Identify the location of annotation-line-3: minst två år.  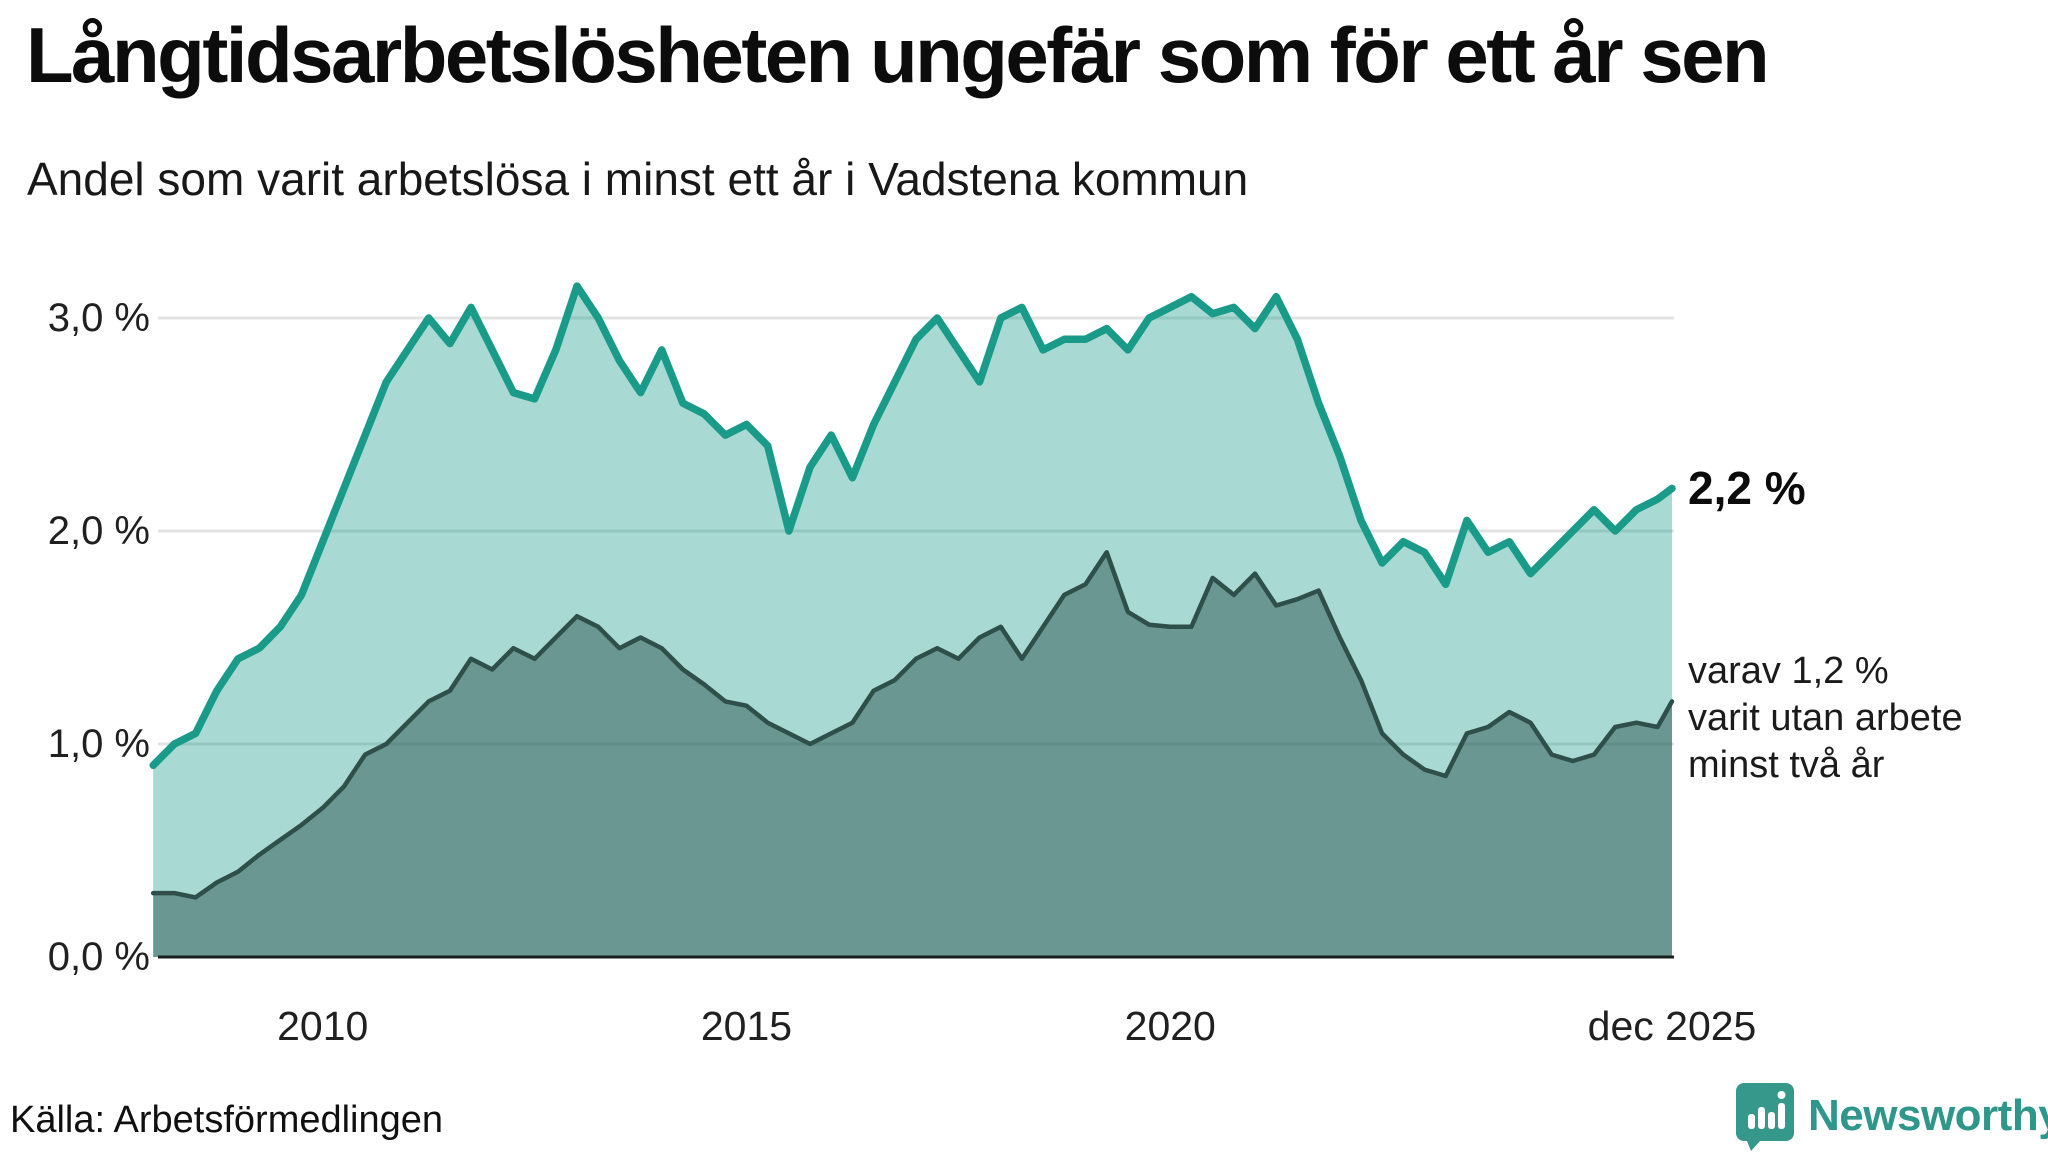
(1786, 765).